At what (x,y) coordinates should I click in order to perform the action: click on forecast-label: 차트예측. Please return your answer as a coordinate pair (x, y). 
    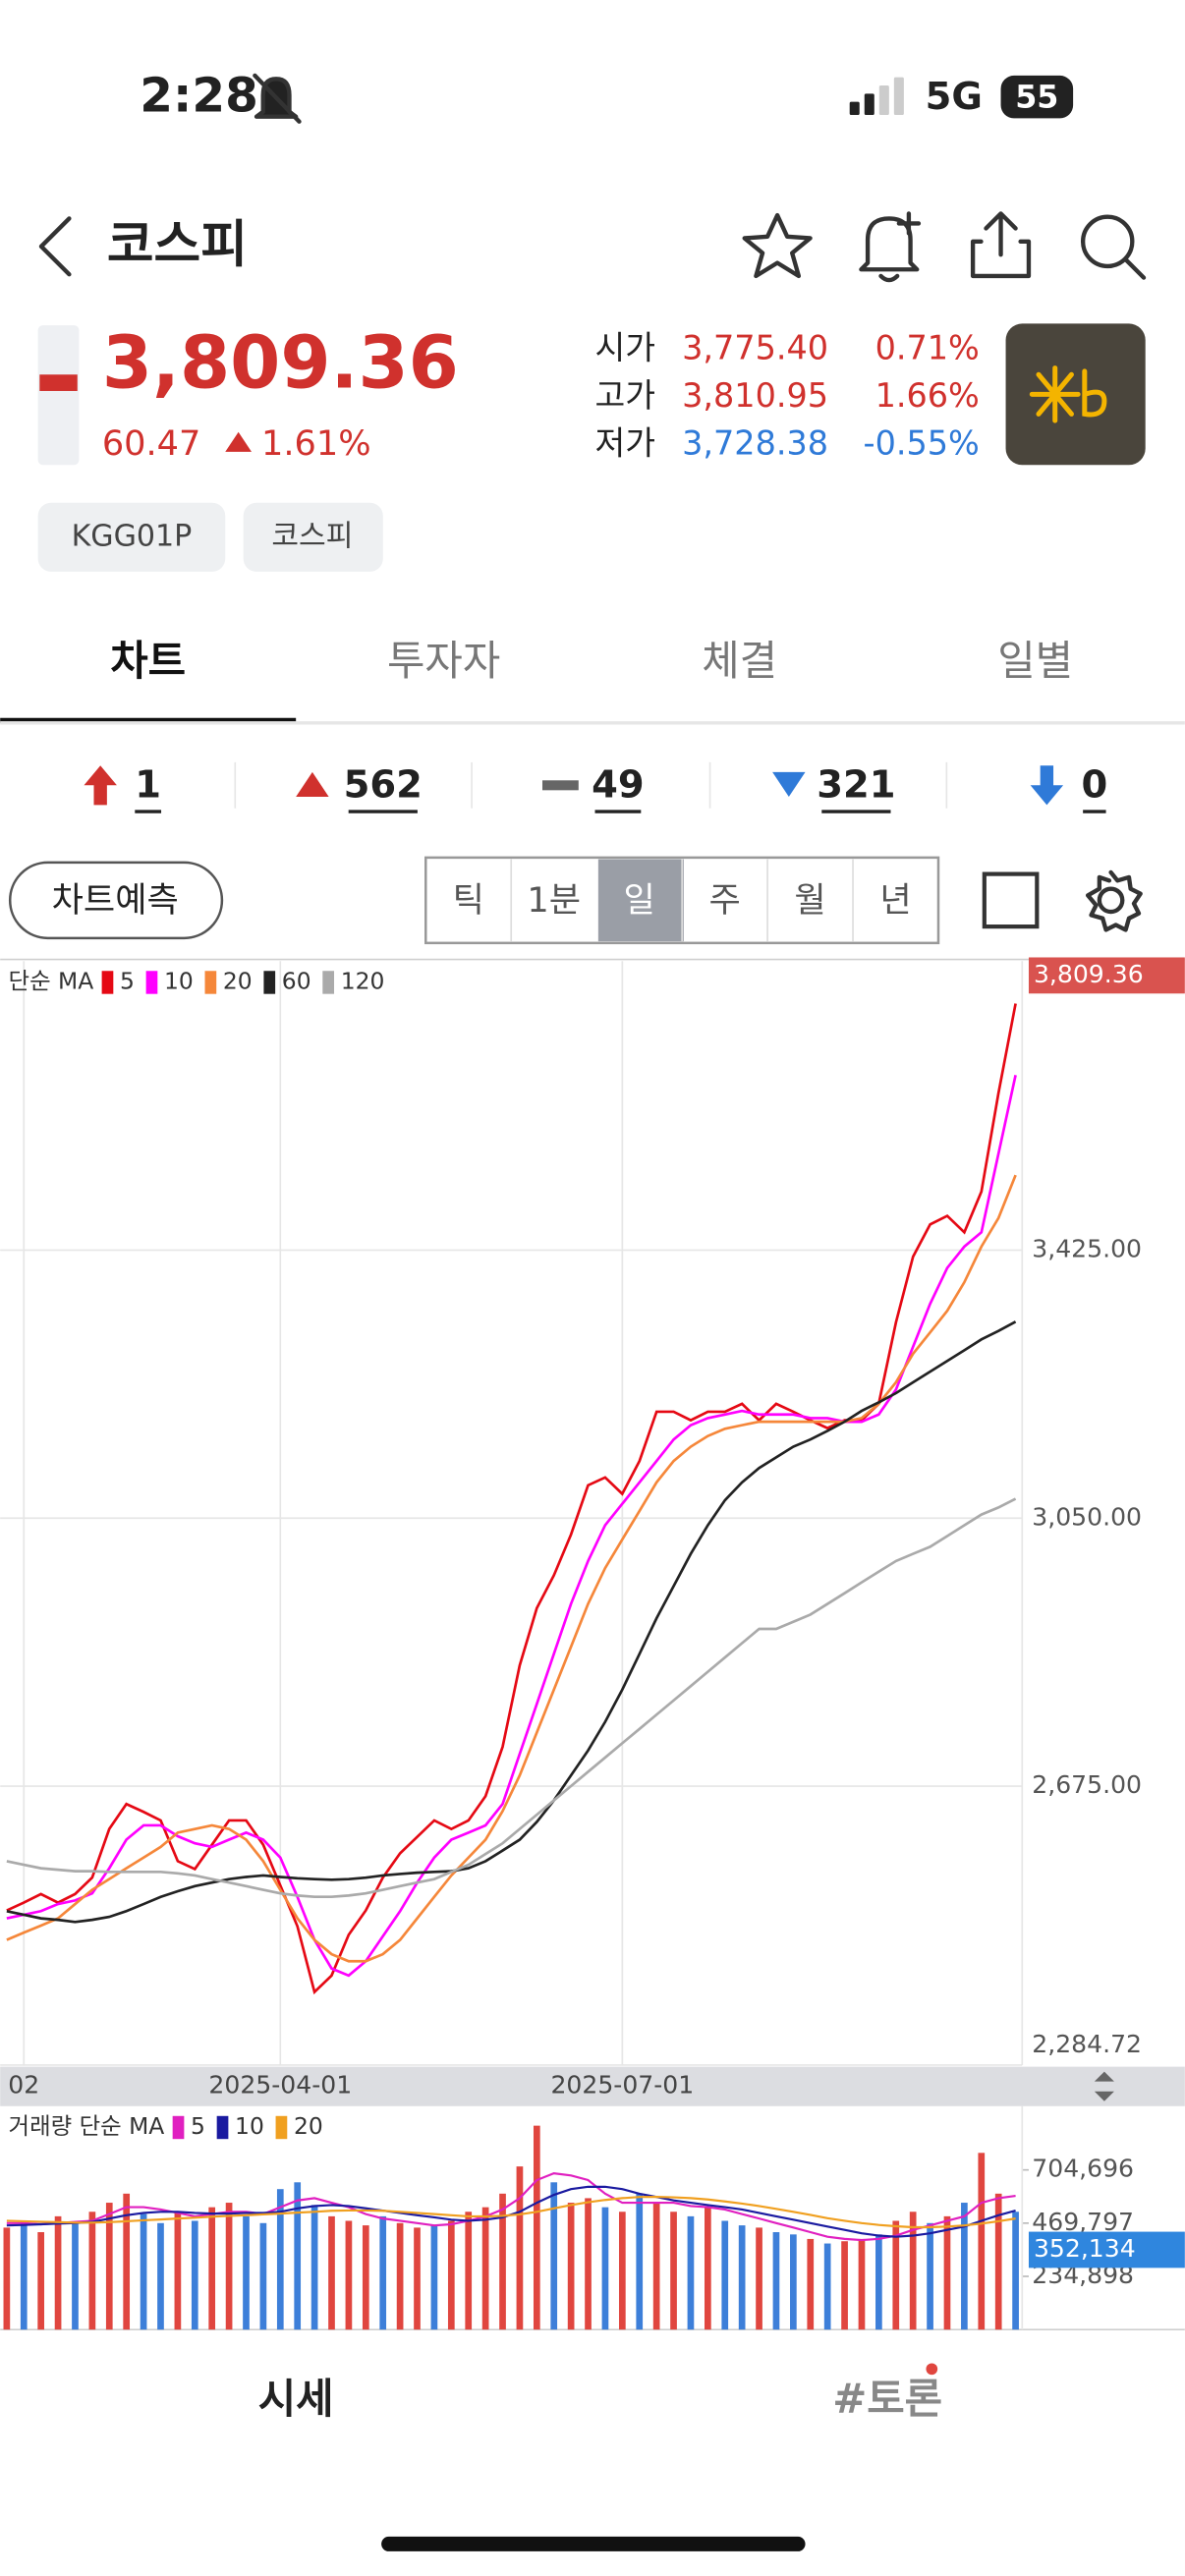
    Looking at the image, I should click on (116, 900).